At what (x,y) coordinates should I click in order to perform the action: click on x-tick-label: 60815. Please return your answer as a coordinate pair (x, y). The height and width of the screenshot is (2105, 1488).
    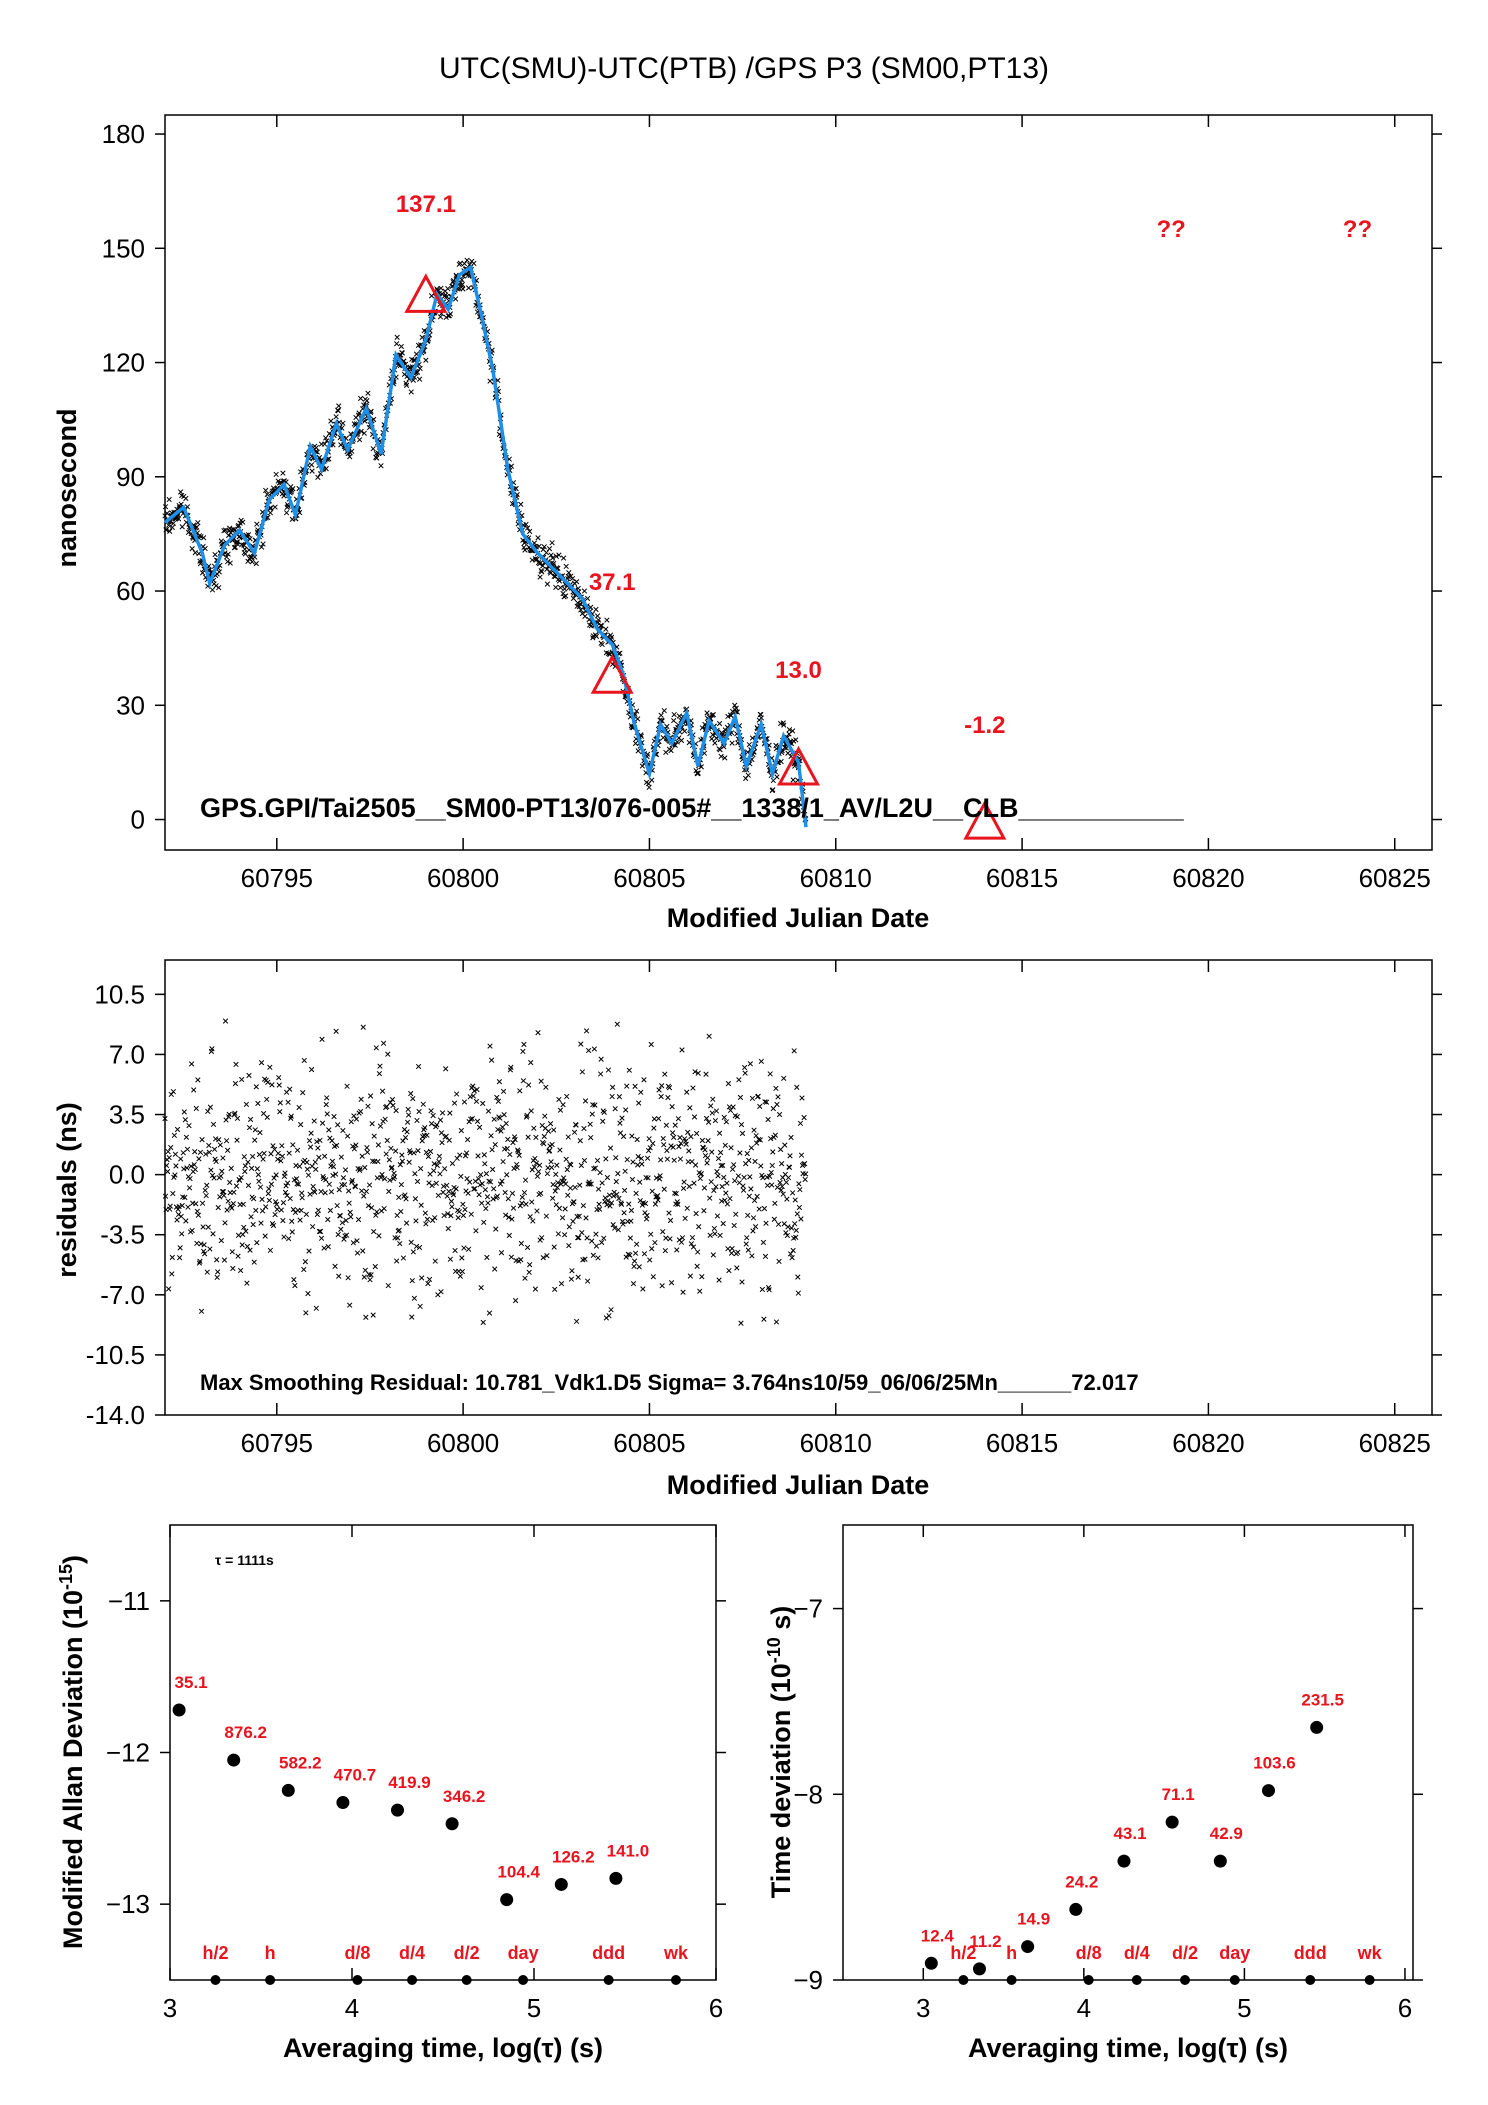
    Looking at the image, I should click on (1022, 1443).